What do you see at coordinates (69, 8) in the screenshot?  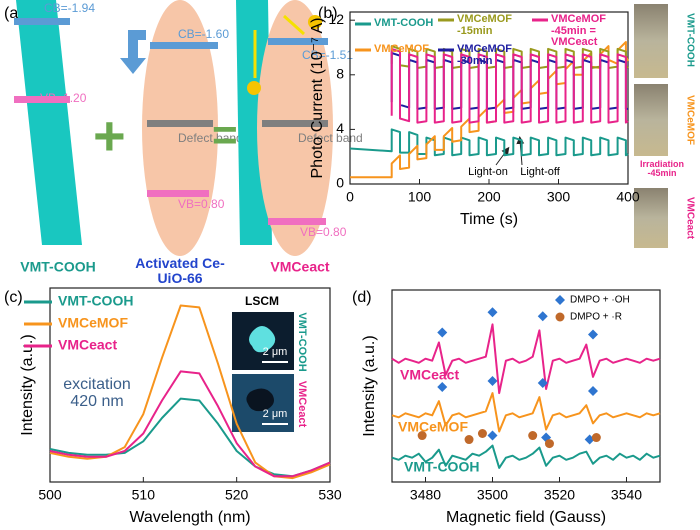 I see `cb-label: CB=-1.94` at bounding box center [69, 8].